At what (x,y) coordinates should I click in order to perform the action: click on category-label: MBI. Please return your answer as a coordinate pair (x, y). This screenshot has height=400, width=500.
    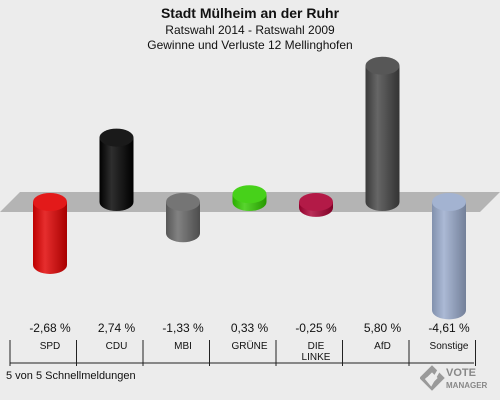
    Looking at the image, I should click on (183, 346).